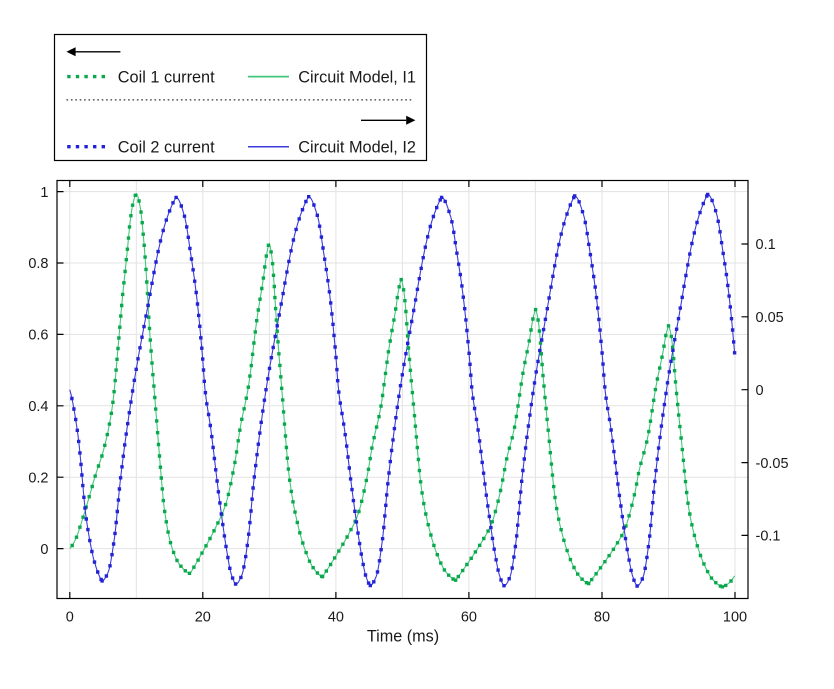 This screenshot has width=834, height=689. I want to click on svg-text: Circuit Model, I2, so click(357, 148).